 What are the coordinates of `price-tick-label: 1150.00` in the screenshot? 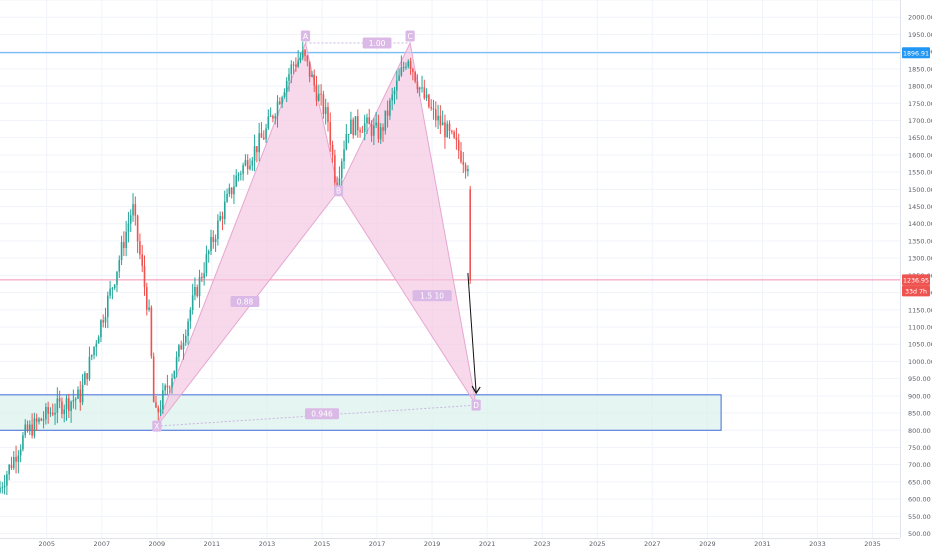 It's located at (920, 310).